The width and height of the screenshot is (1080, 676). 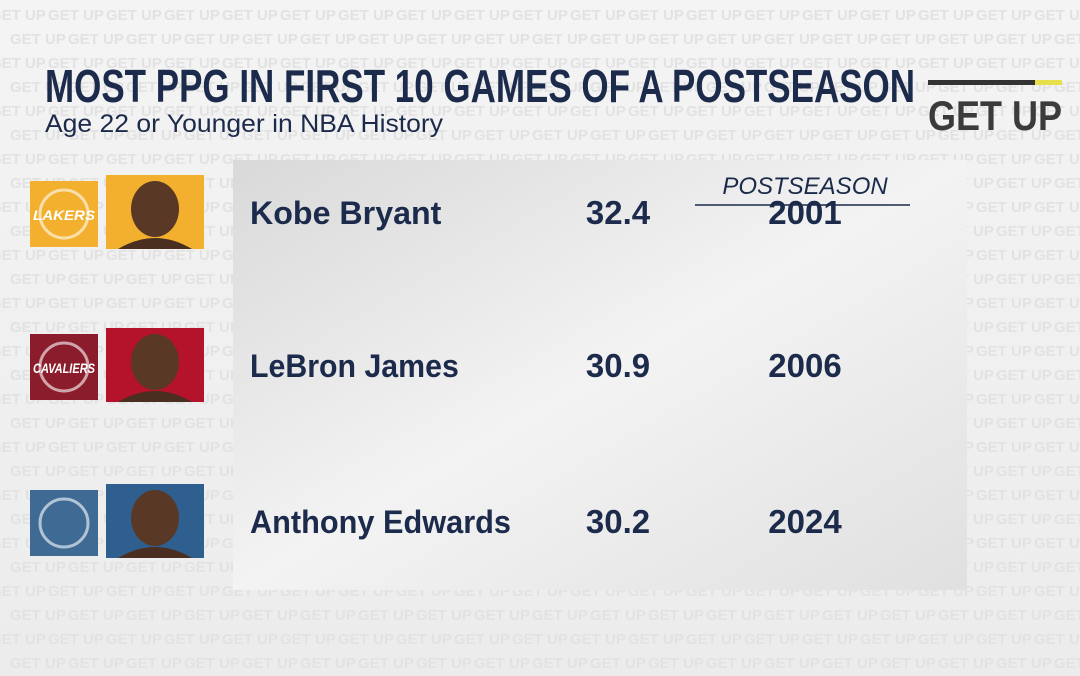 I want to click on player-name: LeBron James, so click(x=354, y=366).